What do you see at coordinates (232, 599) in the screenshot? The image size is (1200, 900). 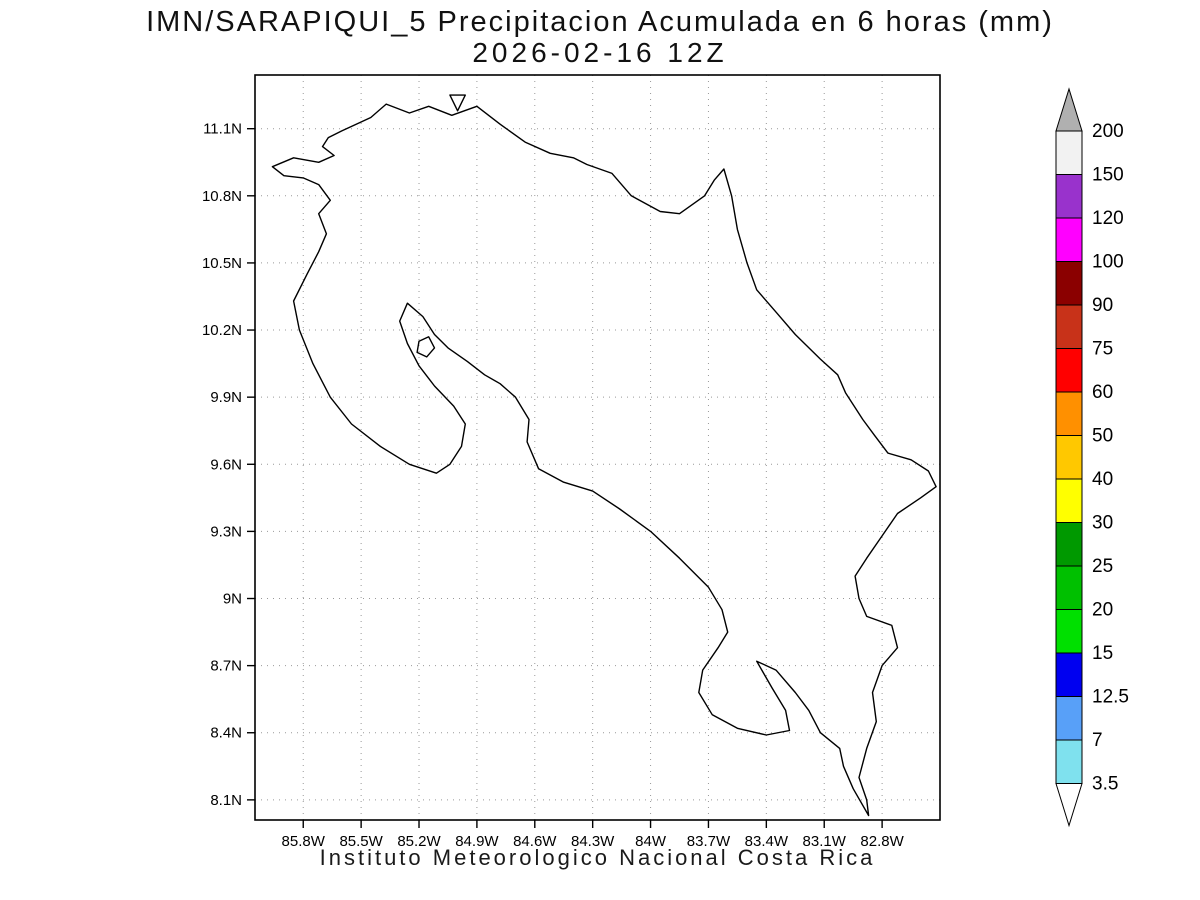 I see `y-axis-label: 9N` at bounding box center [232, 599].